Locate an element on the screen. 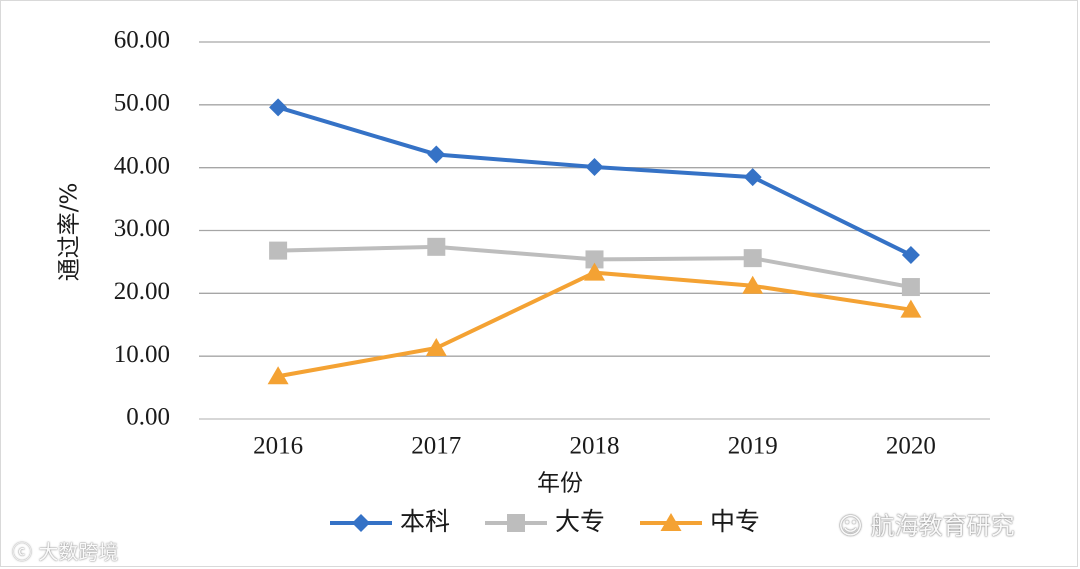 The height and width of the screenshot is (569, 1080). x-tick-label: 2018 is located at coordinates (595, 446).